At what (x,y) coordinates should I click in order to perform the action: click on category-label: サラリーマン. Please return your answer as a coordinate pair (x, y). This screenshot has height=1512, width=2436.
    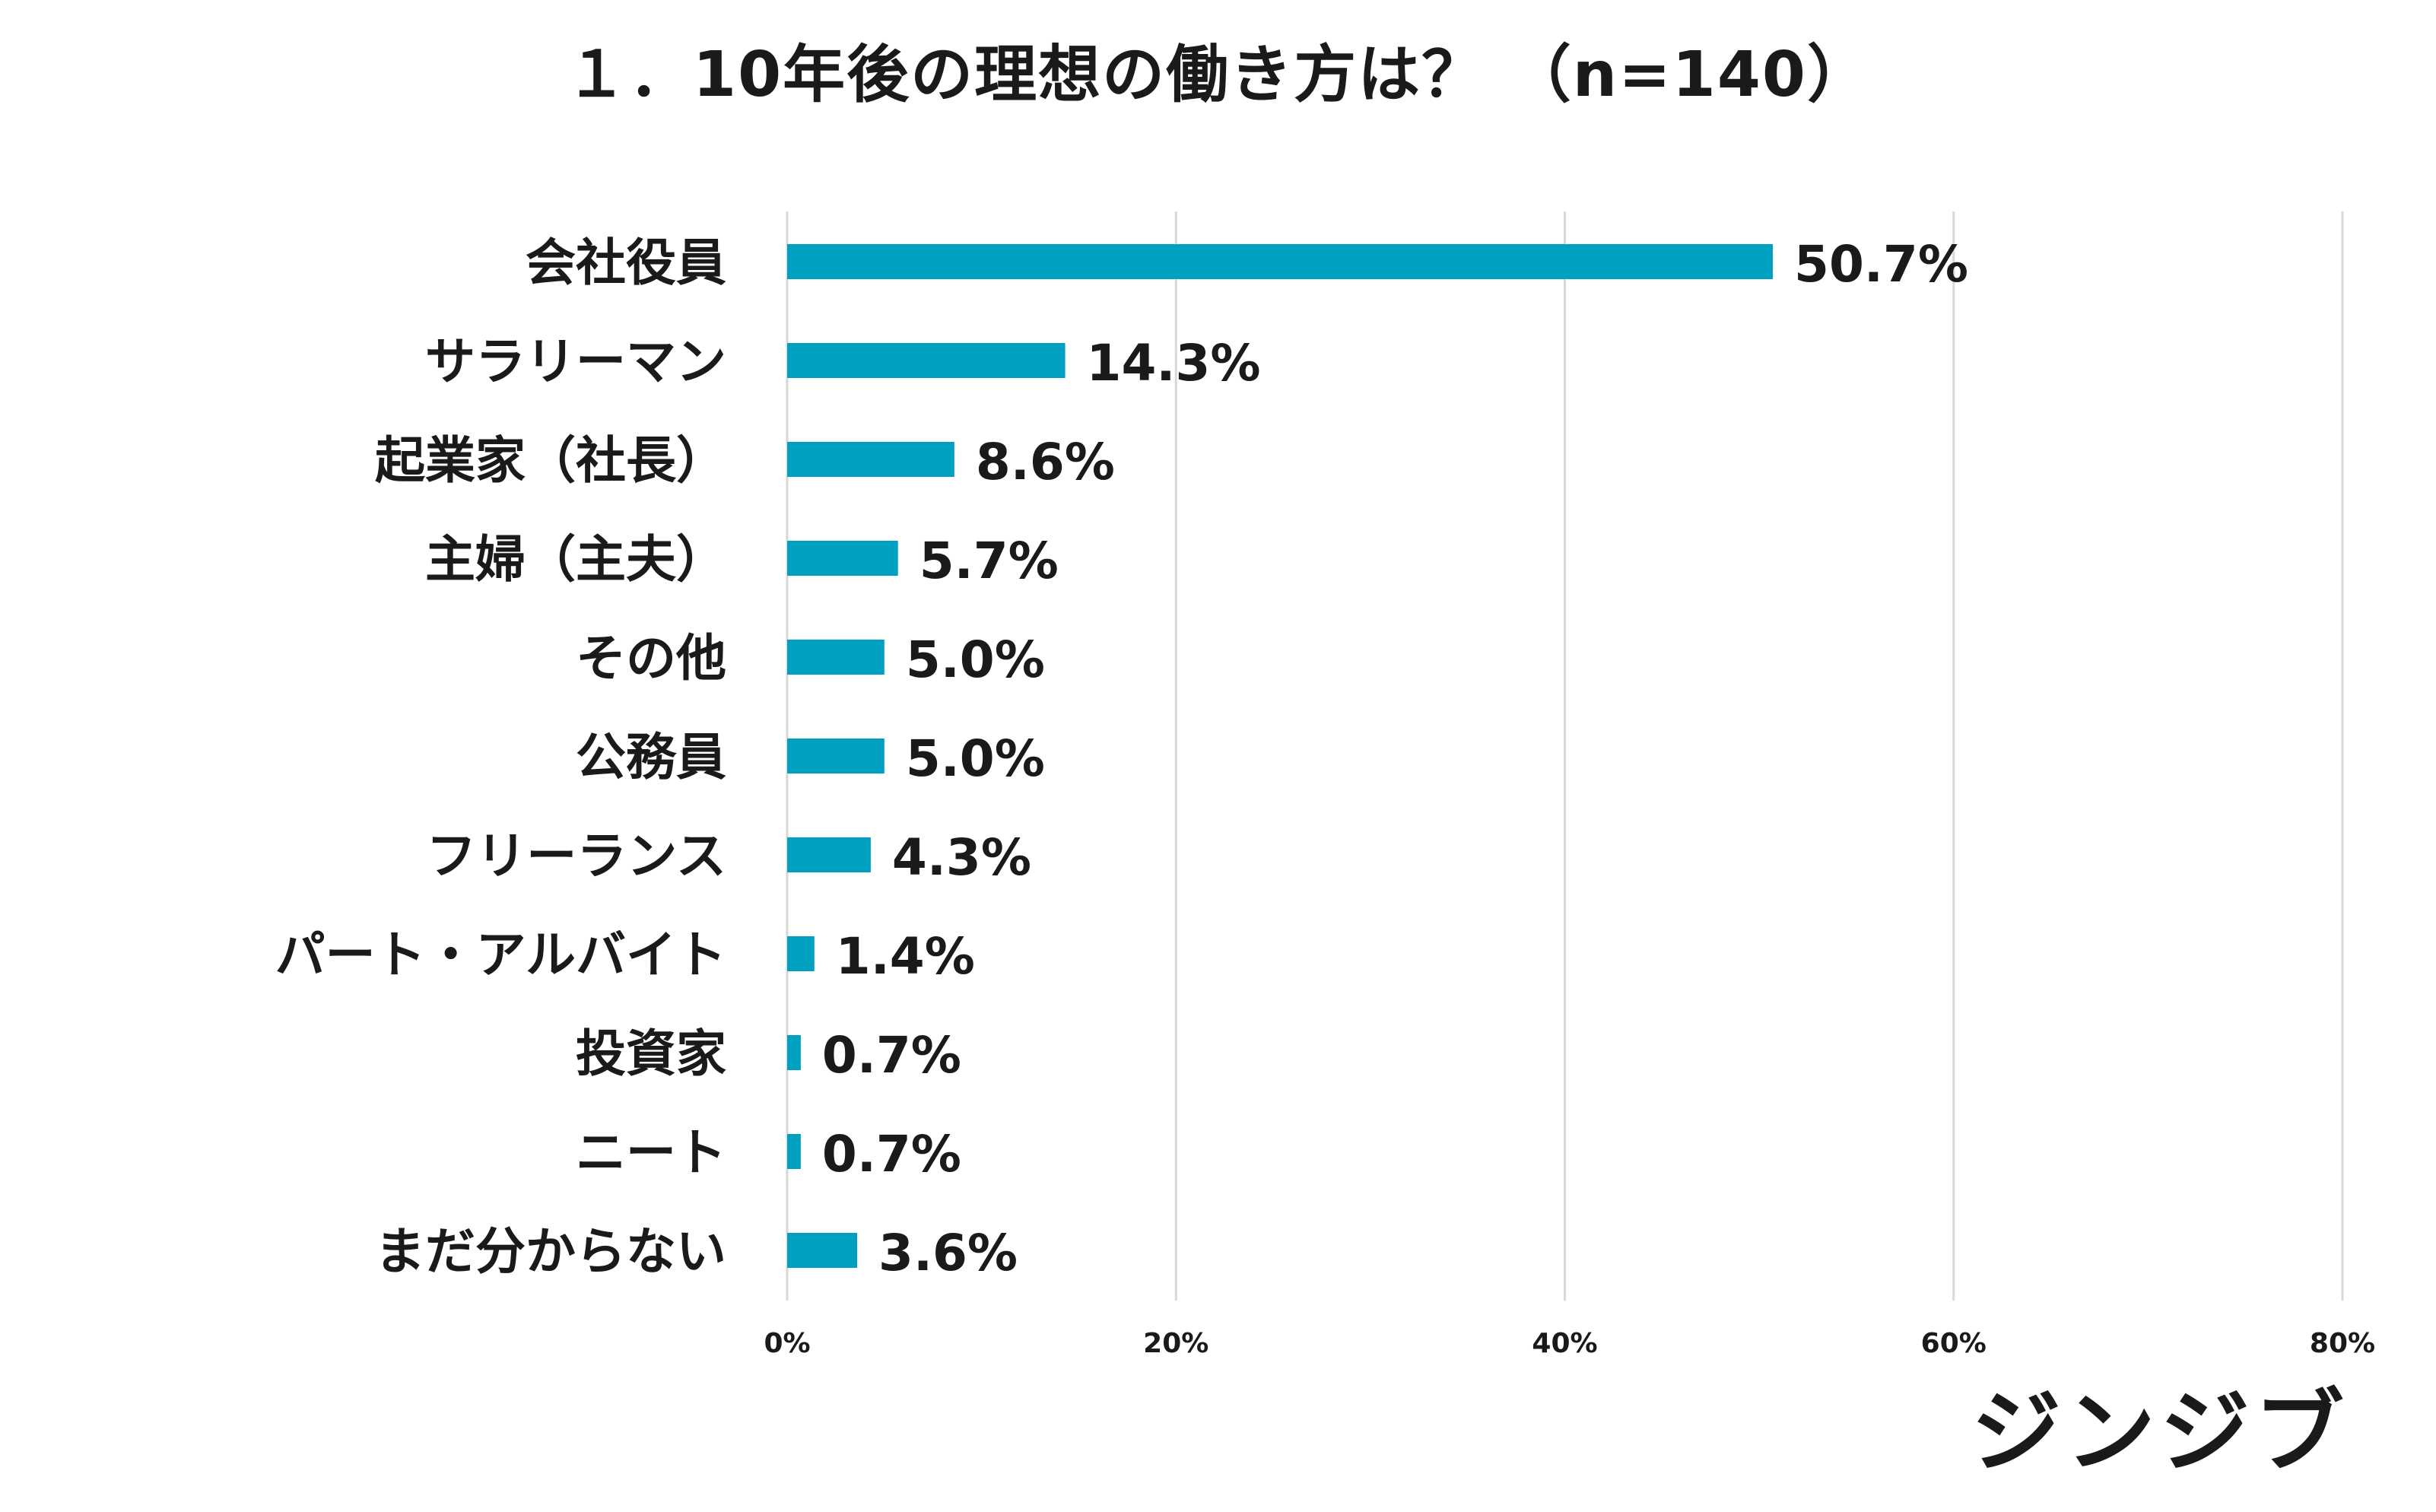
    Looking at the image, I should click on (575, 361).